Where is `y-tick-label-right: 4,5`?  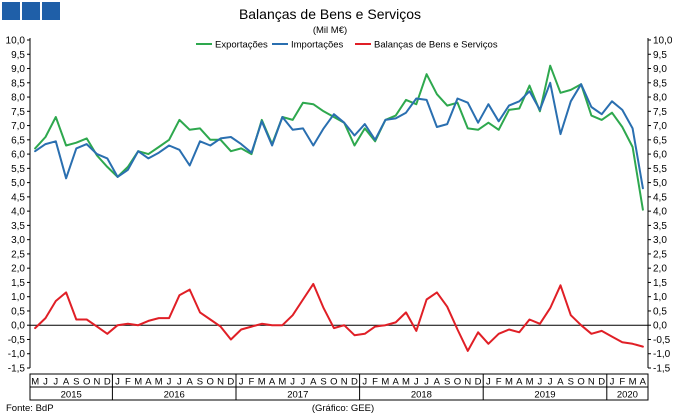
y-tick-label-right: 4,5 is located at coordinates (660, 197).